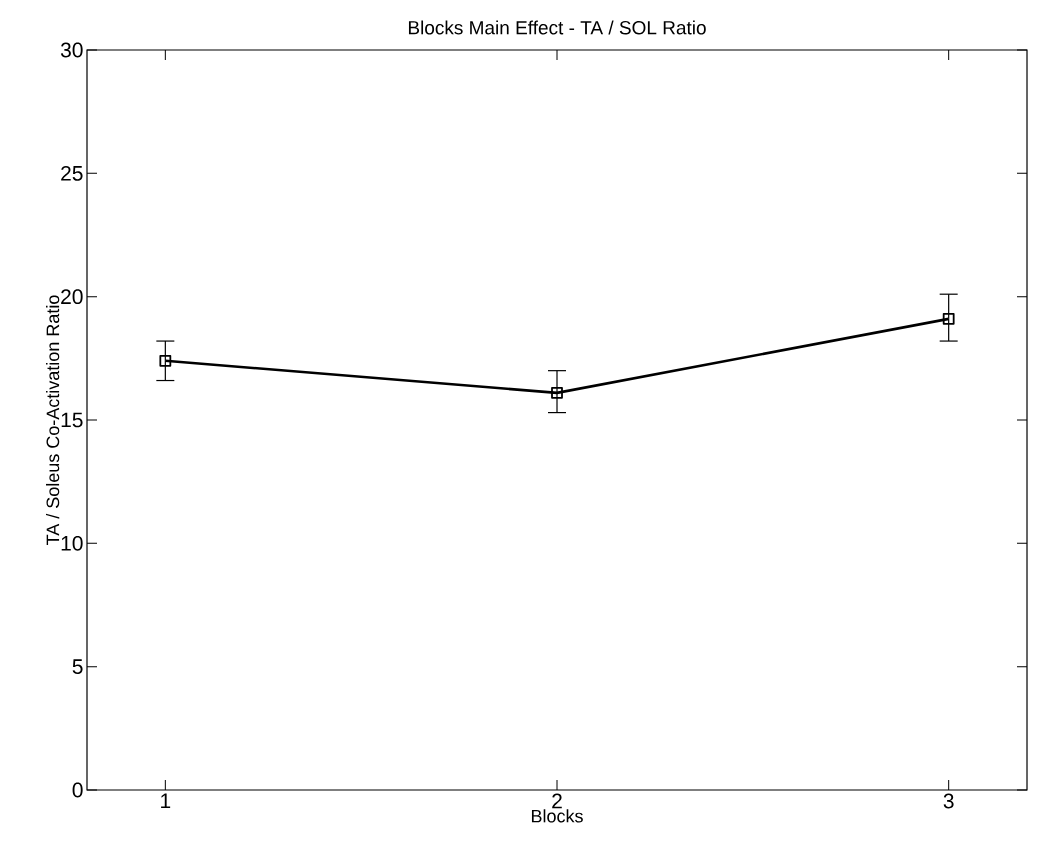 This screenshot has width=1042, height=852. What do you see at coordinates (77, 666) in the screenshot?
I see `y-tick-label: 5` at bounding box center [77, 666].